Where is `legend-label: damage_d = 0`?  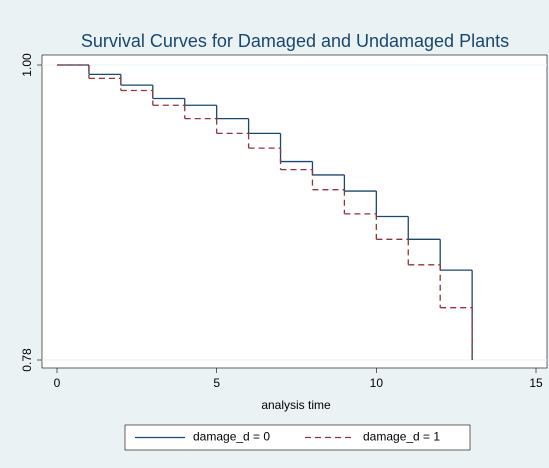
legend-label: damage_d = 0 is located at coordinates (231, 437).